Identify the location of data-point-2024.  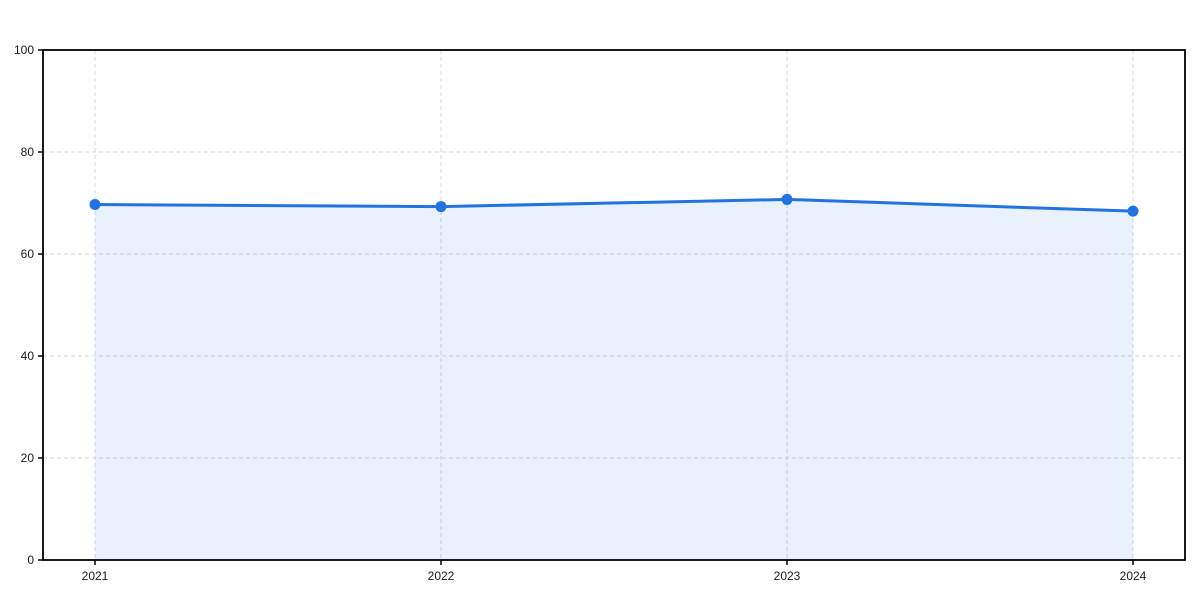
(1133, 211).